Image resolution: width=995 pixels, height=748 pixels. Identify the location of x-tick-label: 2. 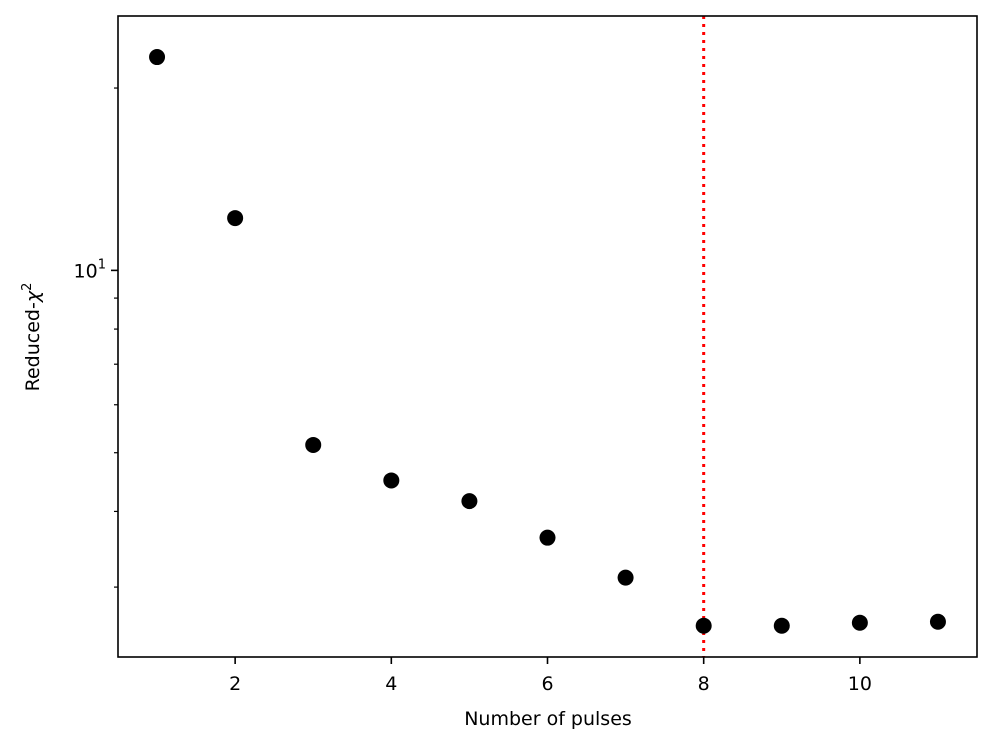
(235, 684).